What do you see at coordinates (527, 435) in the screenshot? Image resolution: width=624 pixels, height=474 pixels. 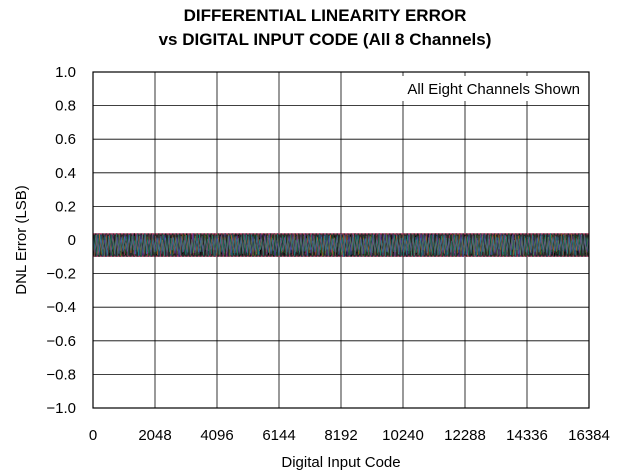 I see `x-tick-label: 14336` at bounding box center [527, 435].